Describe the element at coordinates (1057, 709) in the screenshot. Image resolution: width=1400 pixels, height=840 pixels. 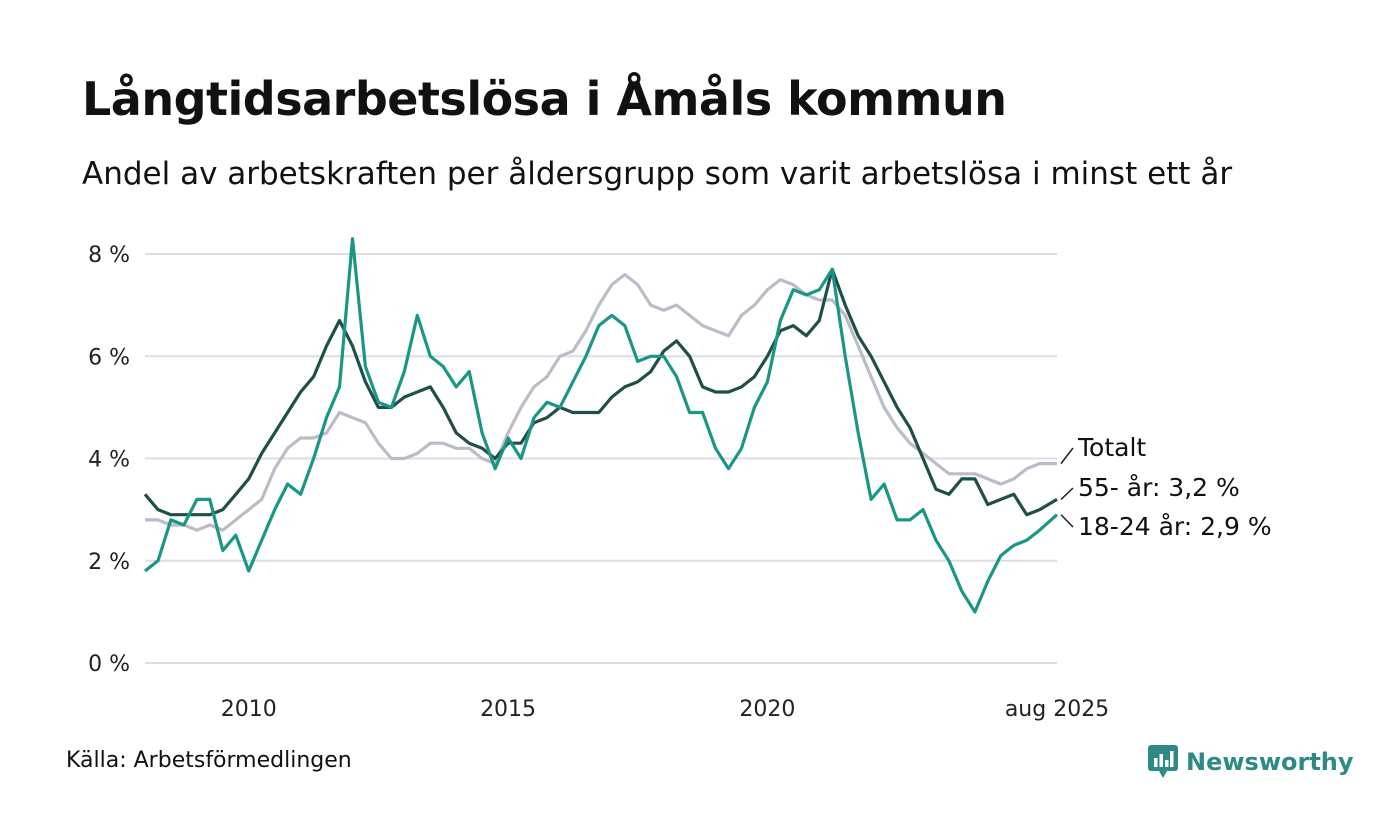
I see `x-tick-label: aug 2025` at that location.